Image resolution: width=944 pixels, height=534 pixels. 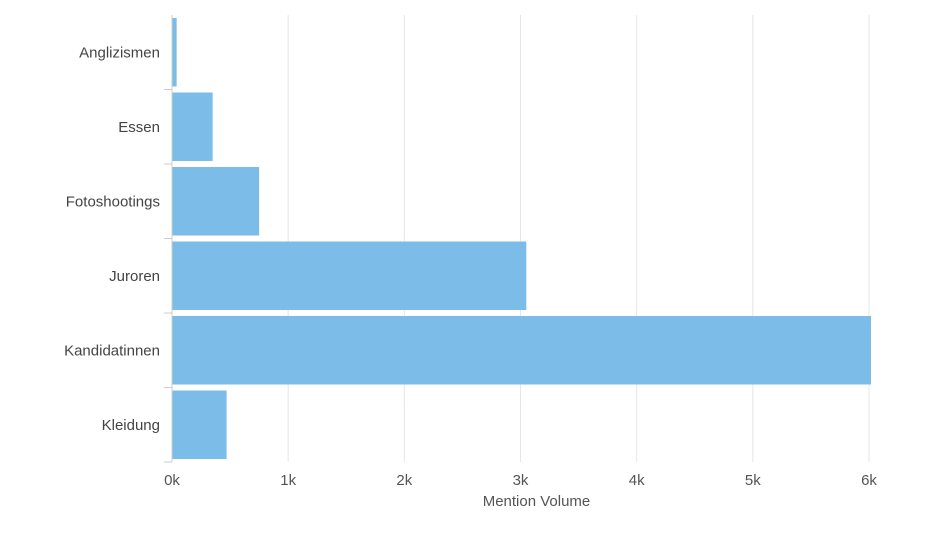 What do you see at coordinates (112, 350) in the screenshot?
I see `category-label: Kandidatinnen` at bounding box center [112, 350].